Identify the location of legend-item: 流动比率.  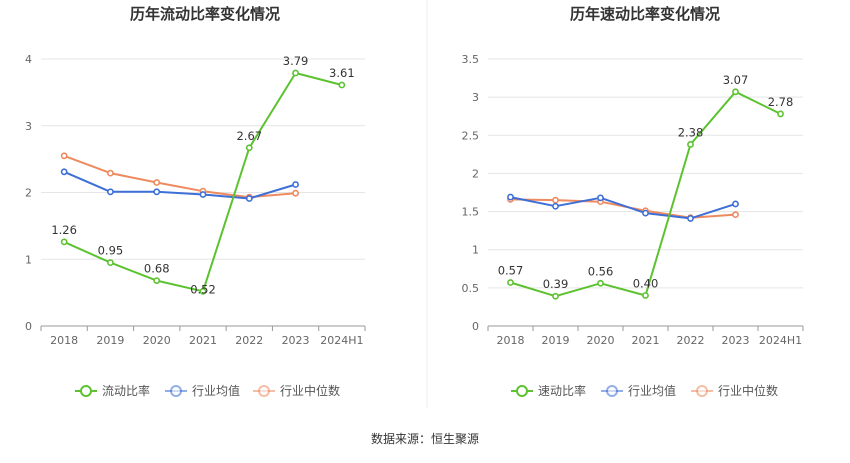
(112, 390).